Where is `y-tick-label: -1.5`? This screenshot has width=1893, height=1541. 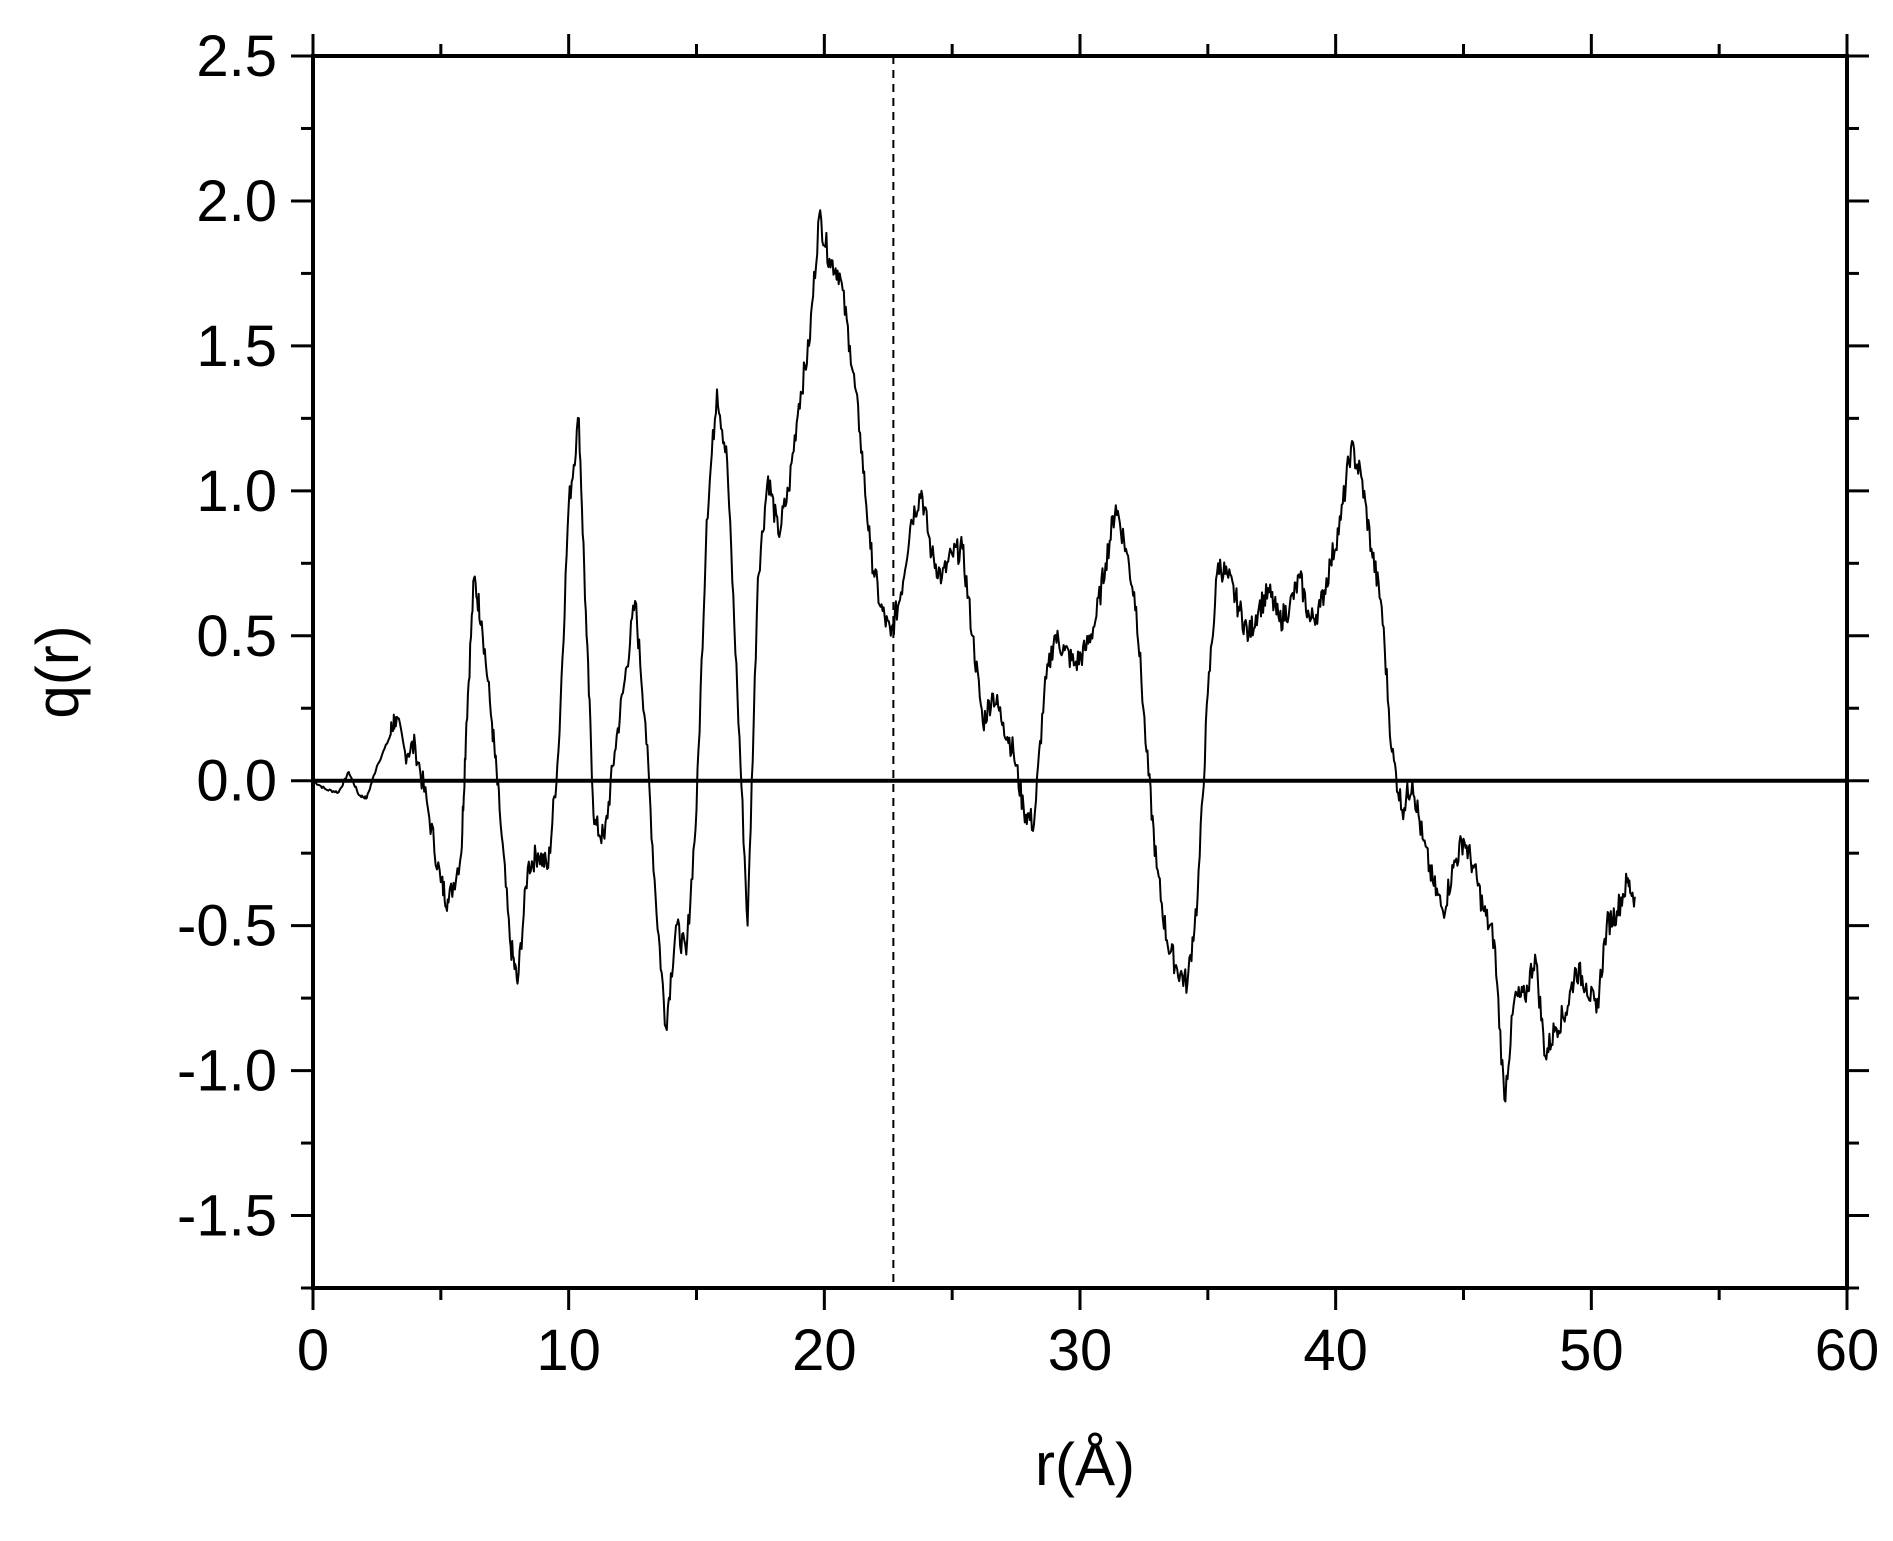
y-tick-label: -1.5 is located at coordinates (227, 1216).